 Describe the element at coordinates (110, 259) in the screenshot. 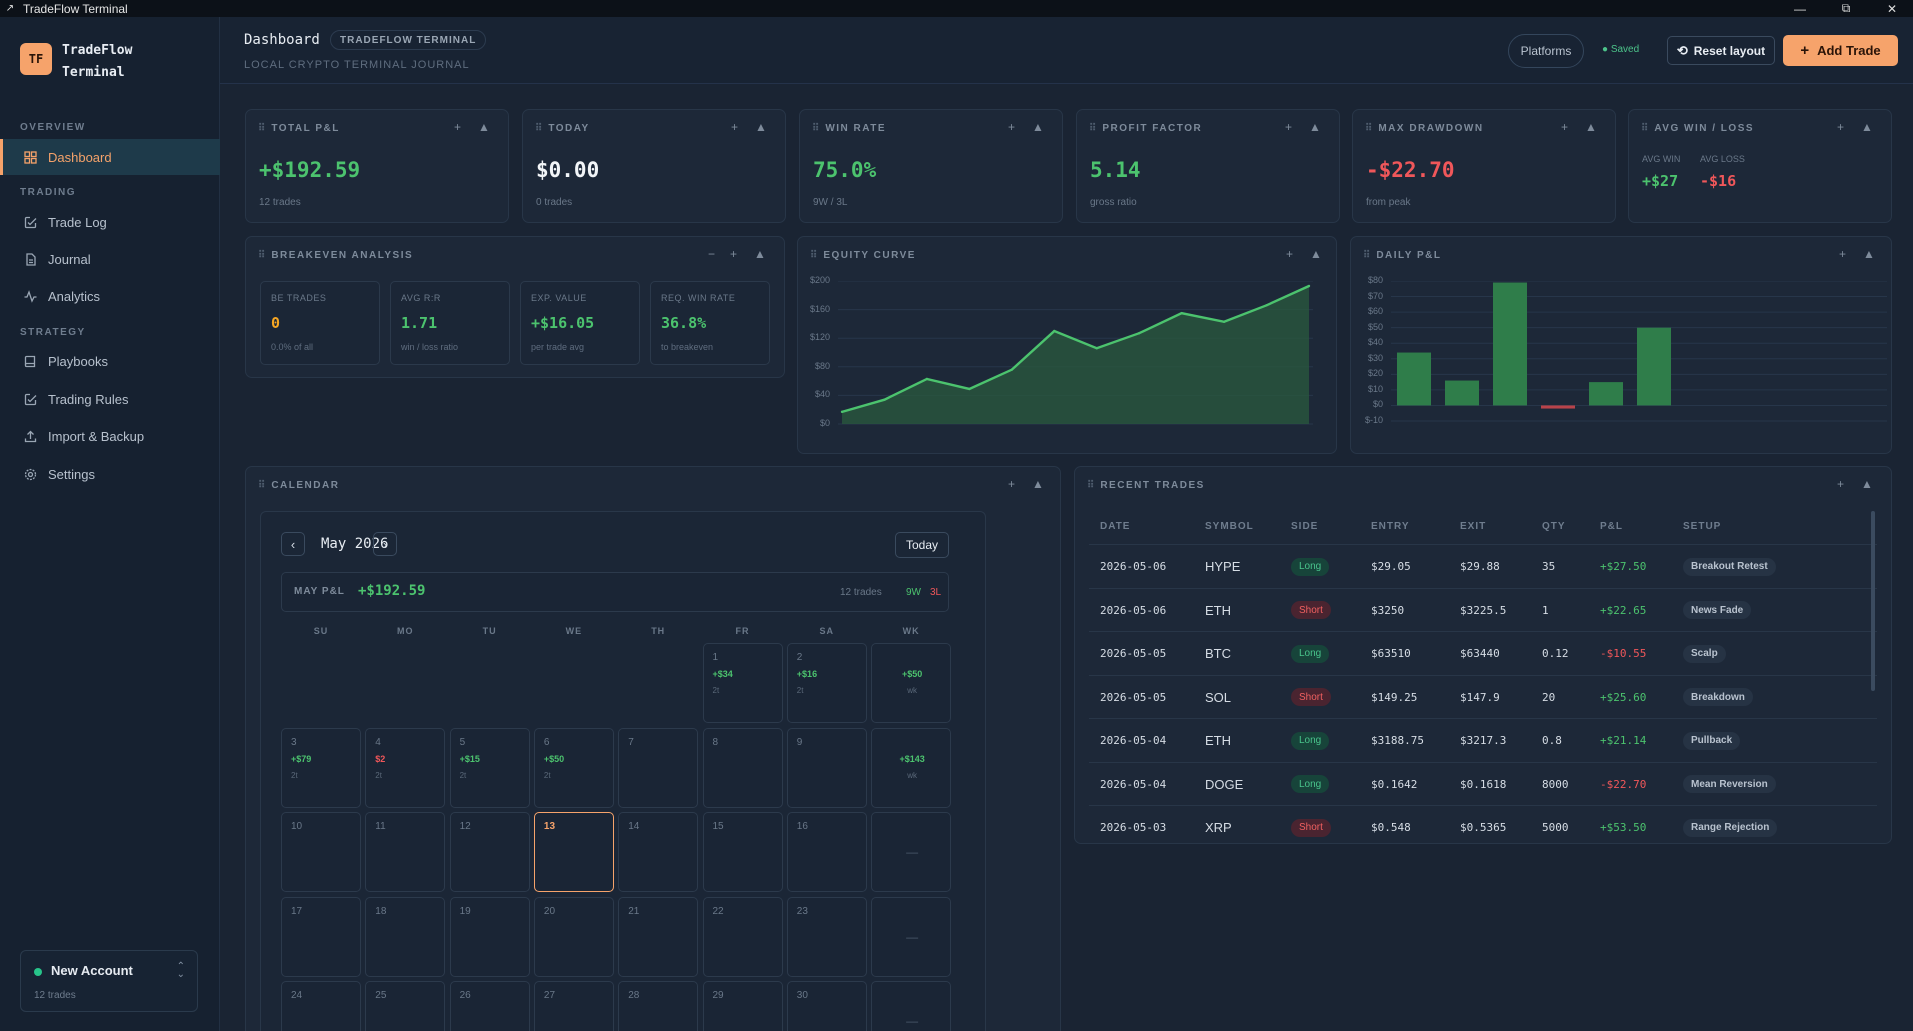

I see `sidebar-item-journal: Journal` at that location.